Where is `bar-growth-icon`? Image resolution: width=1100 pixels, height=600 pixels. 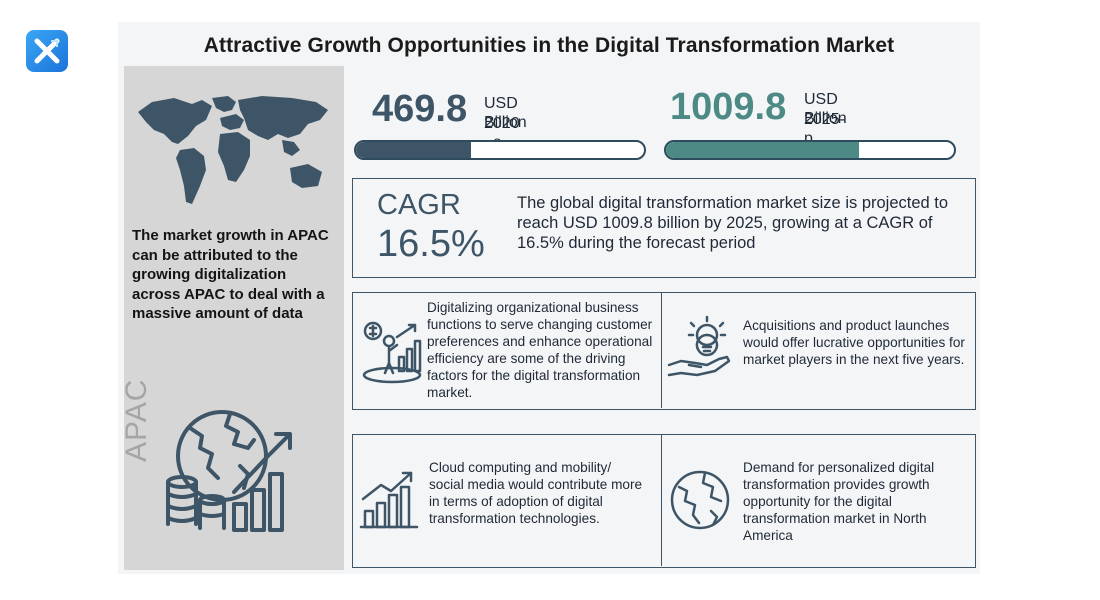 bar-growth-icon is located at coordinates (389, 500).